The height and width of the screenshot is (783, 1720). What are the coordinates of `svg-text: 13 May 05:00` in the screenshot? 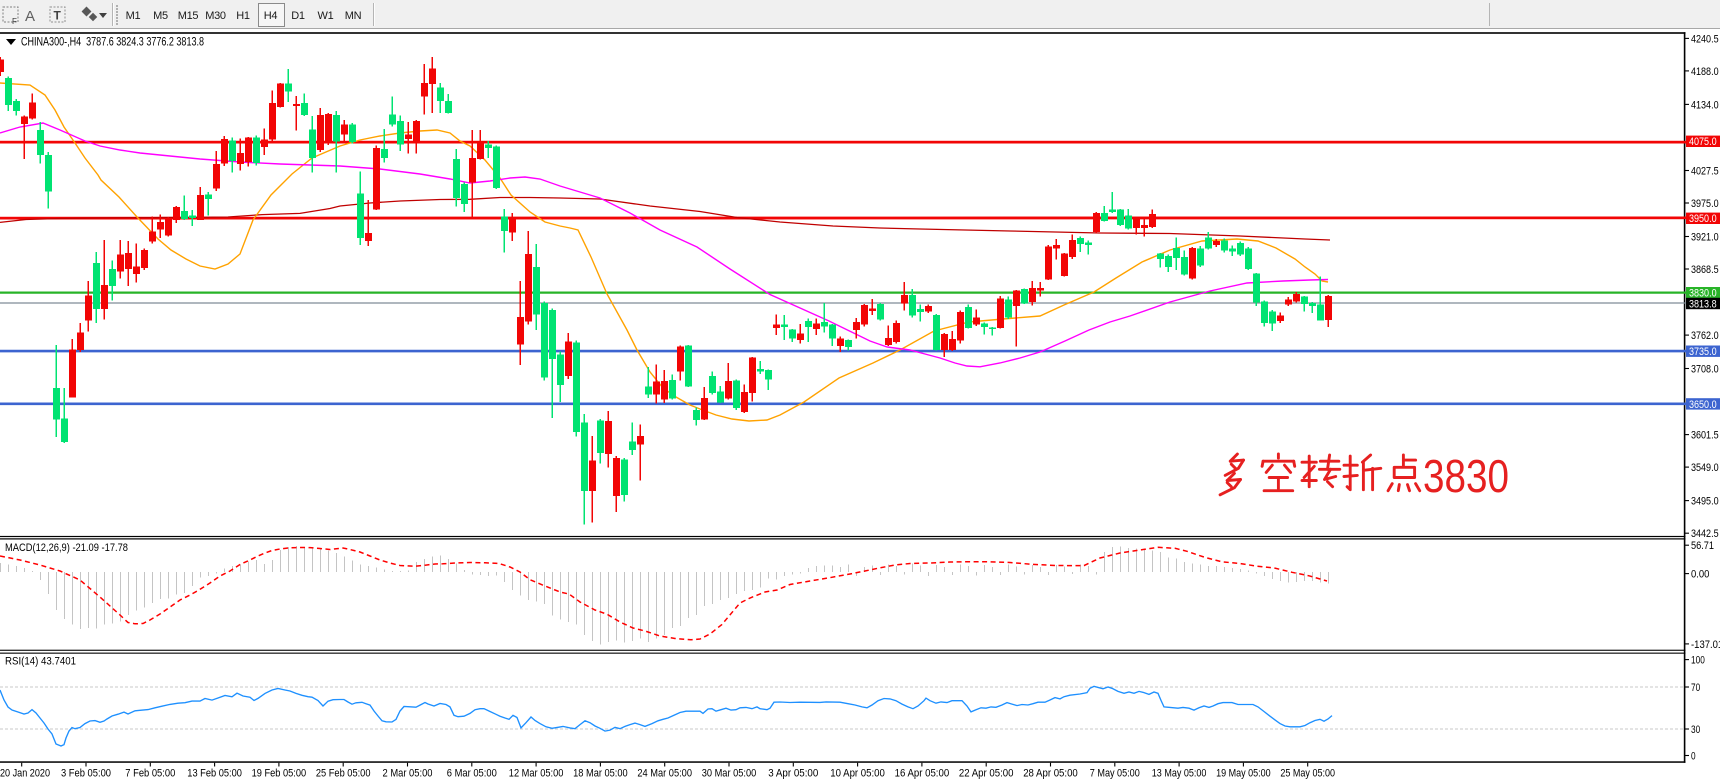 It's located at (1179, 774).